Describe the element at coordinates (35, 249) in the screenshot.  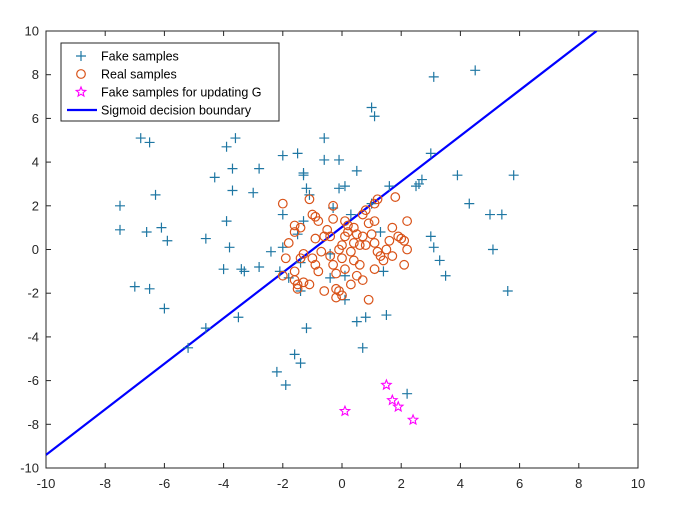
I see `y-tick-label: 0` at that location.